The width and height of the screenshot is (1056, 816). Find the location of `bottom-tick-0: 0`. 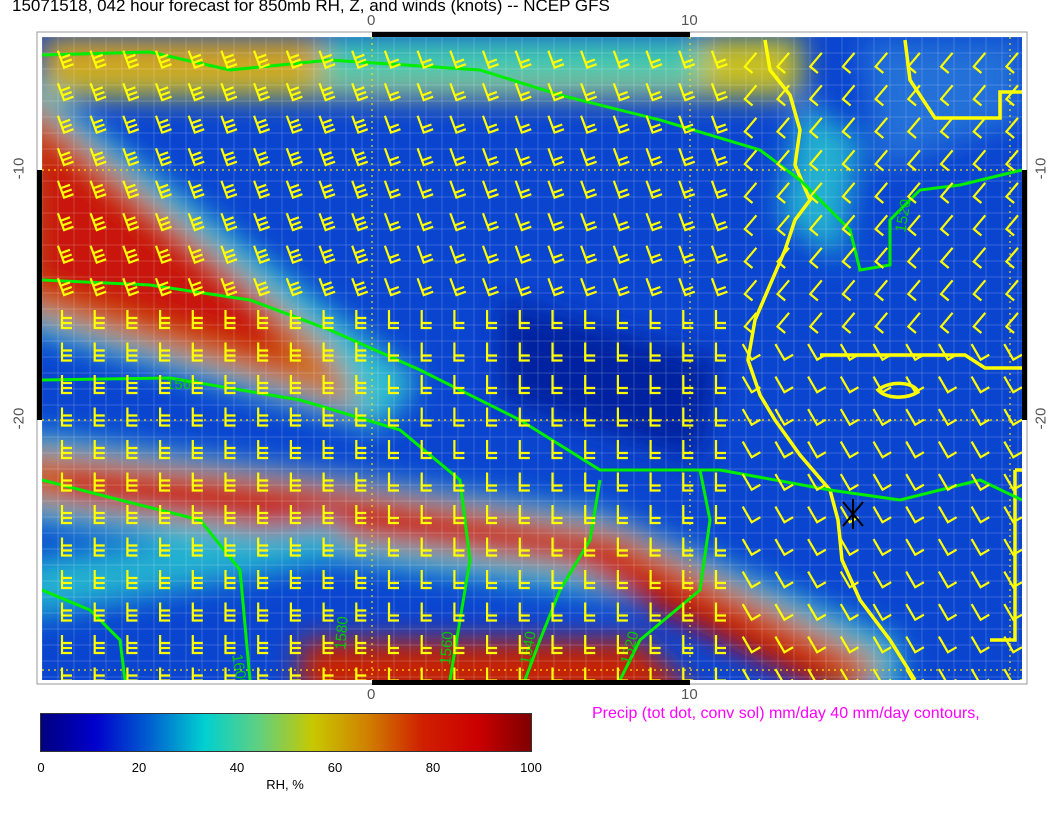

bottom-tick-0: 0 is located at coordinates (371, 694).